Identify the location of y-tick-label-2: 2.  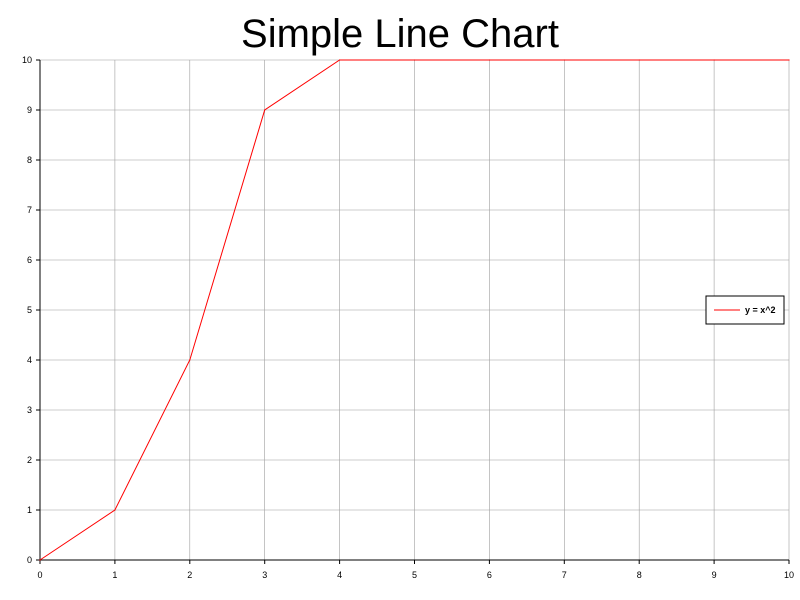
(29, 460).